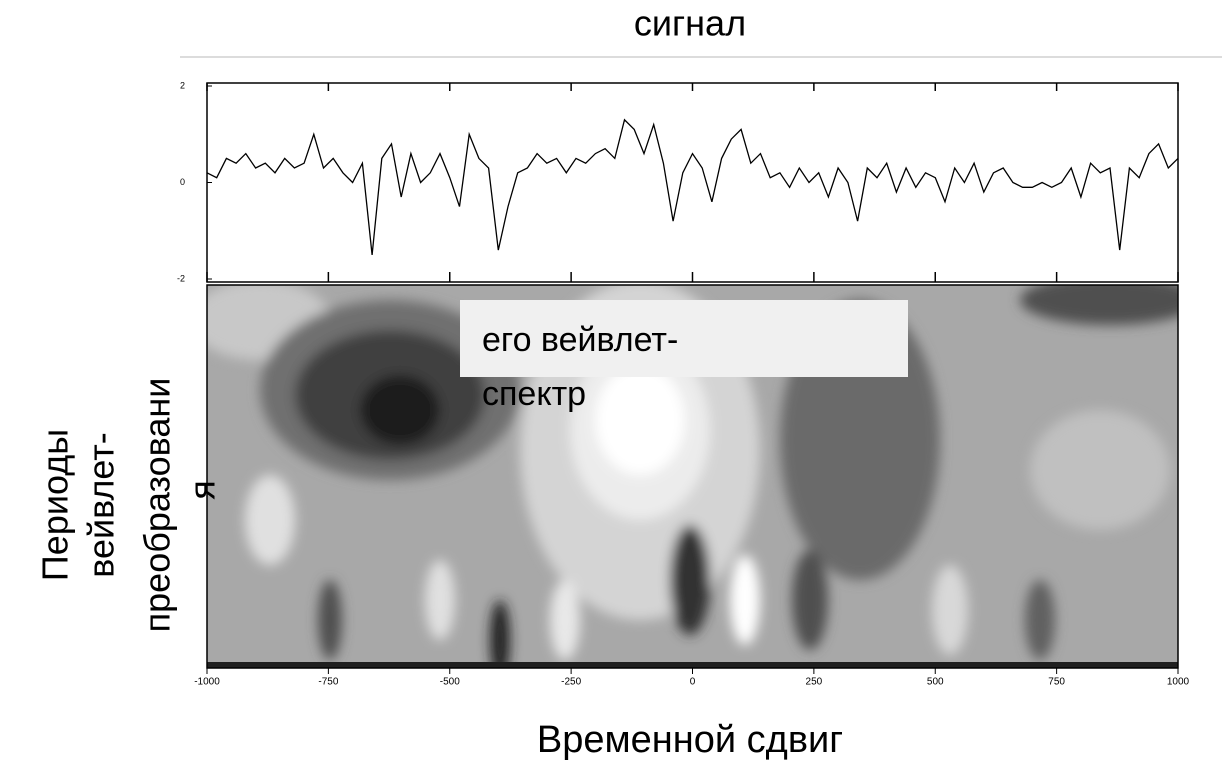 The image size is (1222, 765). I want to click on y-axis-title-line: преобразовани, so click(157, 505).